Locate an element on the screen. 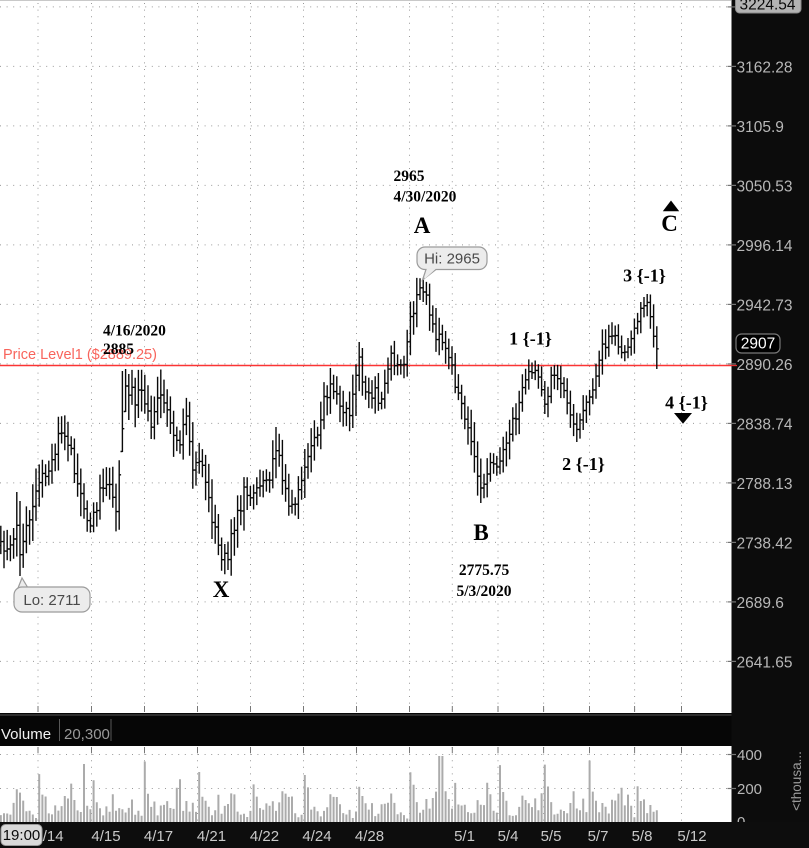 This screenshot has width=809, height=848. svg-text: 2788.13 is located at coordinates (765, 484).